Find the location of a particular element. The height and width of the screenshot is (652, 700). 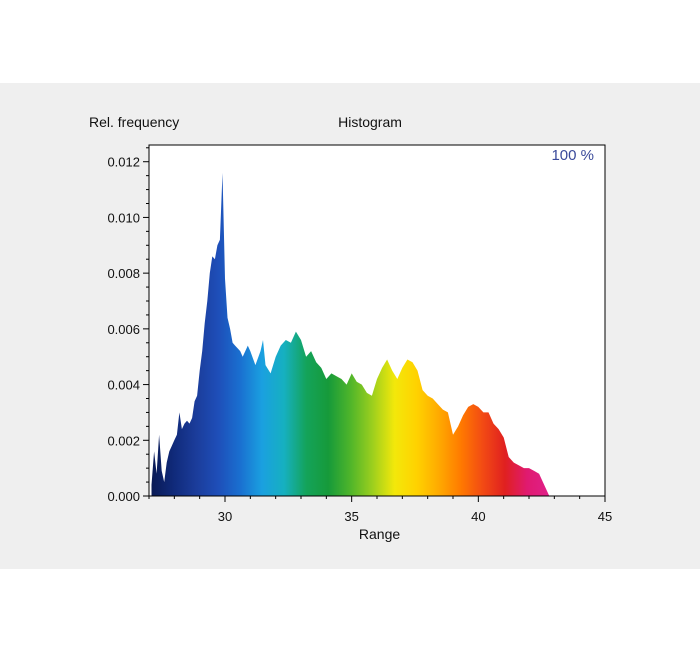

x-axis-label: Range is located at coordinates (379, 534).